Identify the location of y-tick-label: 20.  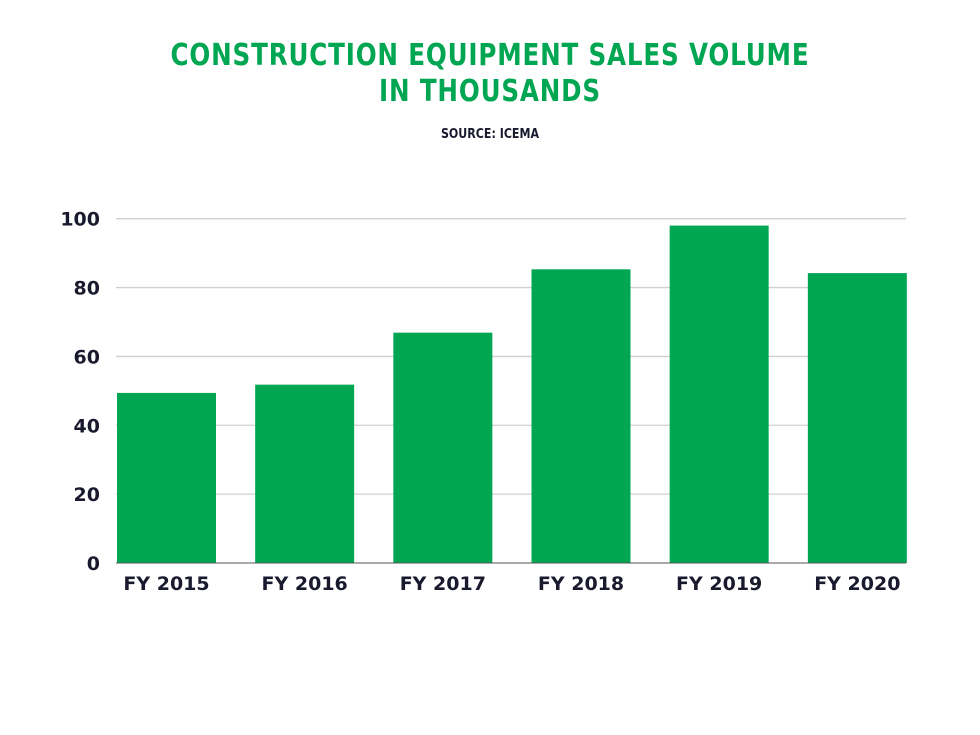
(87, 495).